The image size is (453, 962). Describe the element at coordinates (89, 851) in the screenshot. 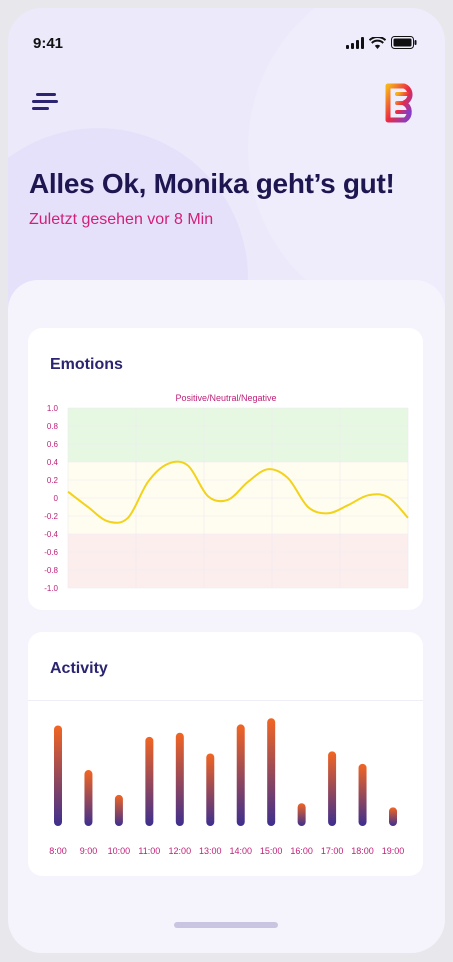

I see `x-tick-label: 9:00` at that location.